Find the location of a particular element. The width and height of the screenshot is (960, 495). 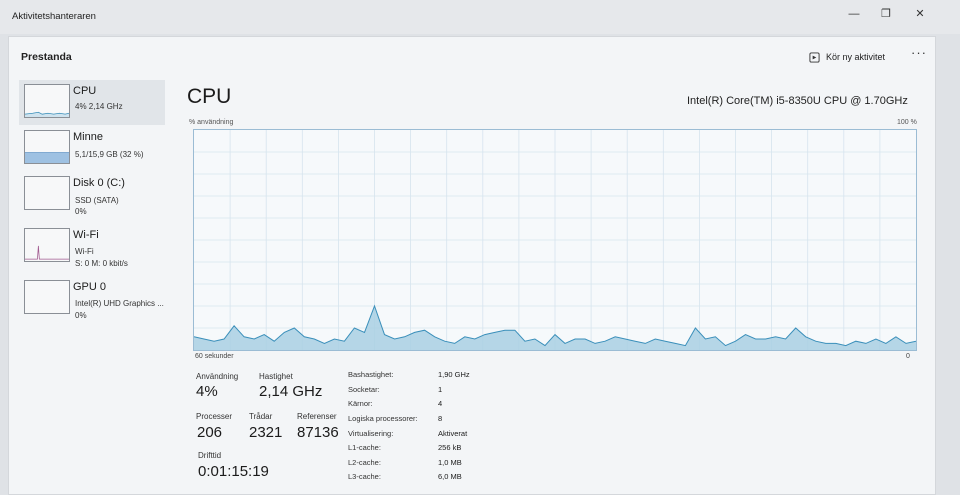

detail-value: Aktiverat is located at coordinates (453, 433).